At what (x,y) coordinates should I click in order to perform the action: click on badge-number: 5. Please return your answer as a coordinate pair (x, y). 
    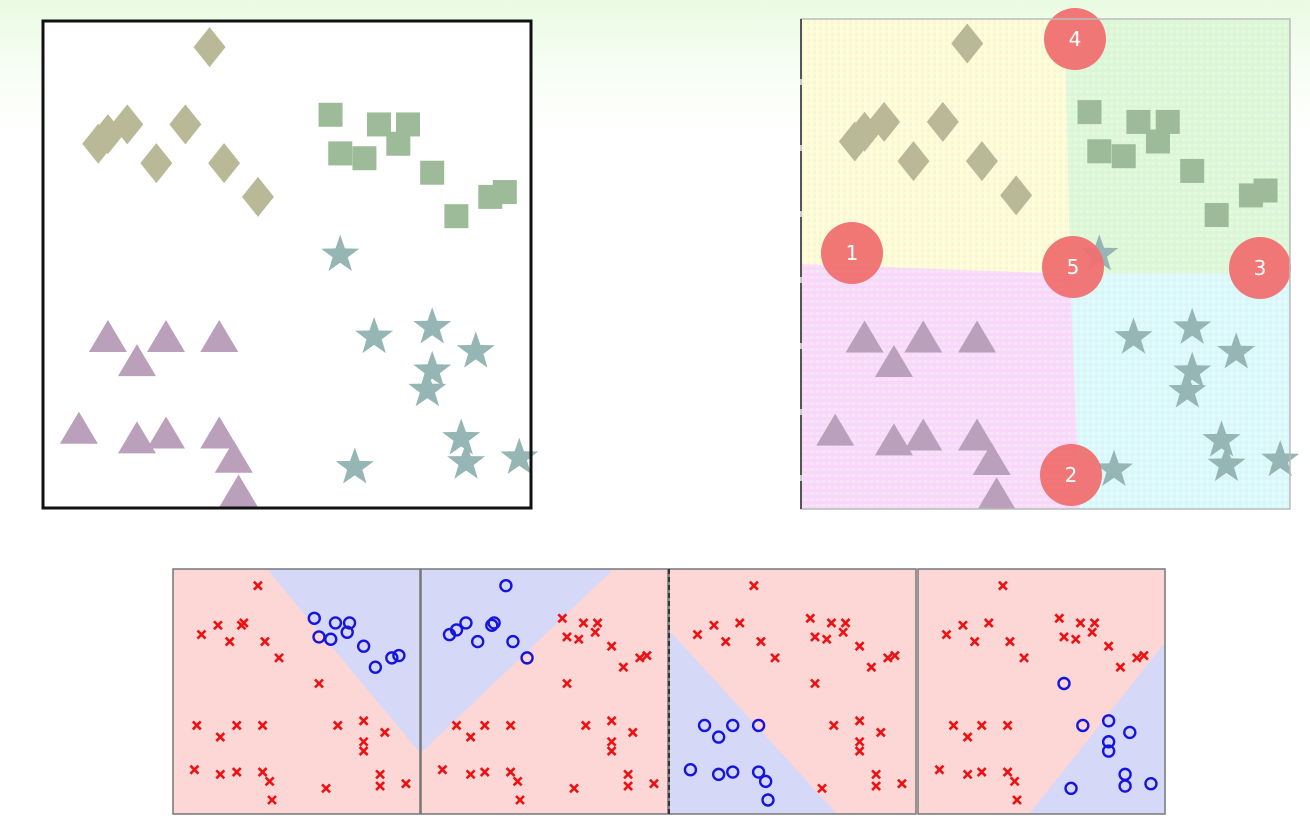
    Looking at the image, I should click on (1073, 267).